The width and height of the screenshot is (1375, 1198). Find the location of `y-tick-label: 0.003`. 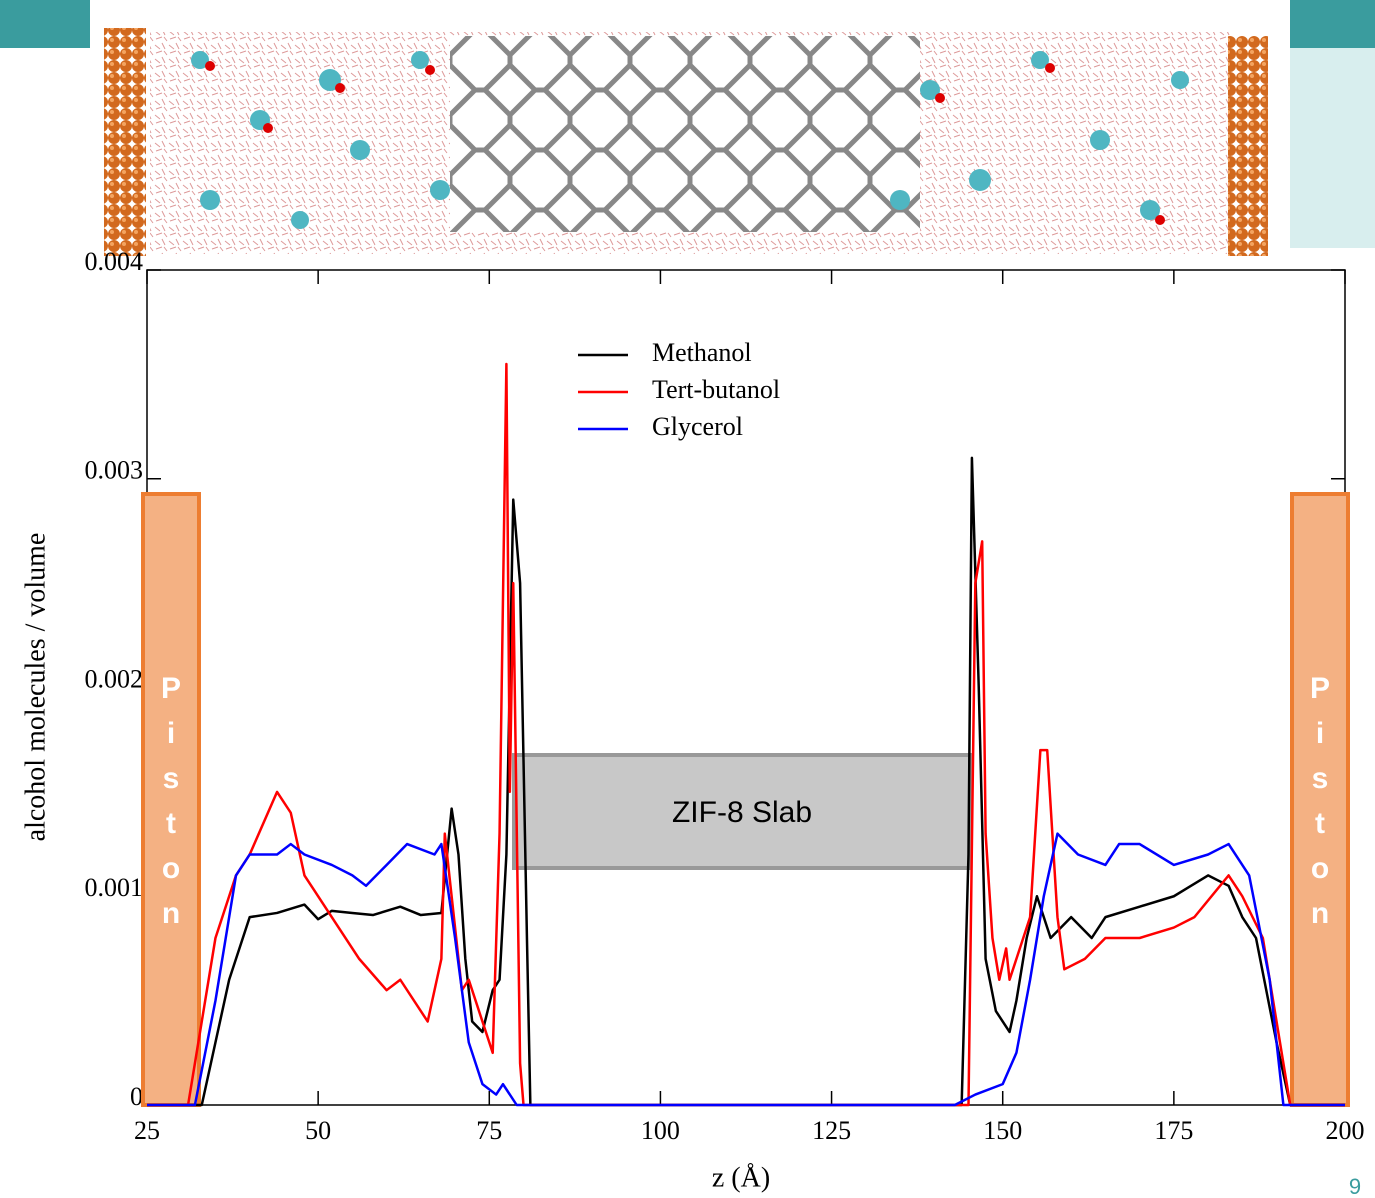

y-tick-label: 0.003 is located at coordinates (114, 470).